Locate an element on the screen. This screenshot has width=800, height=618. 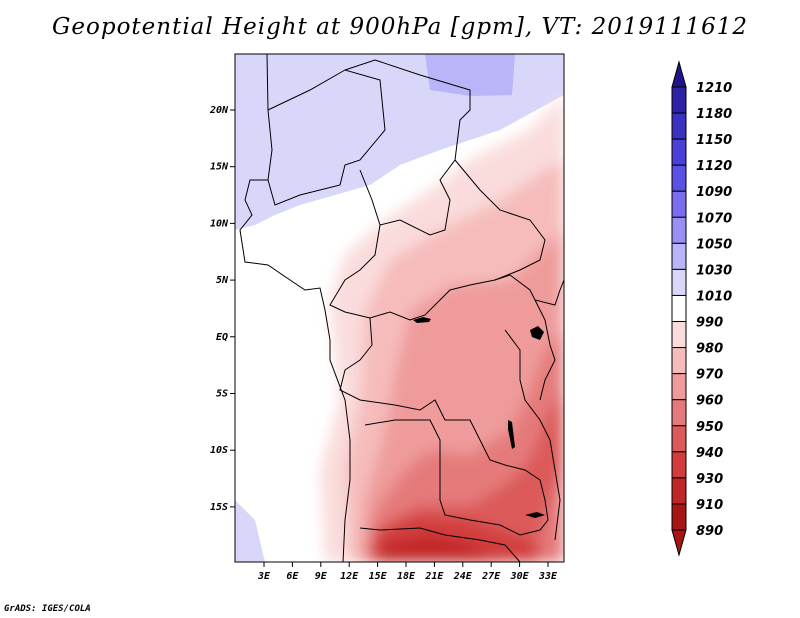
lat-tick-label: EQ is located at coordinates (222, 337).